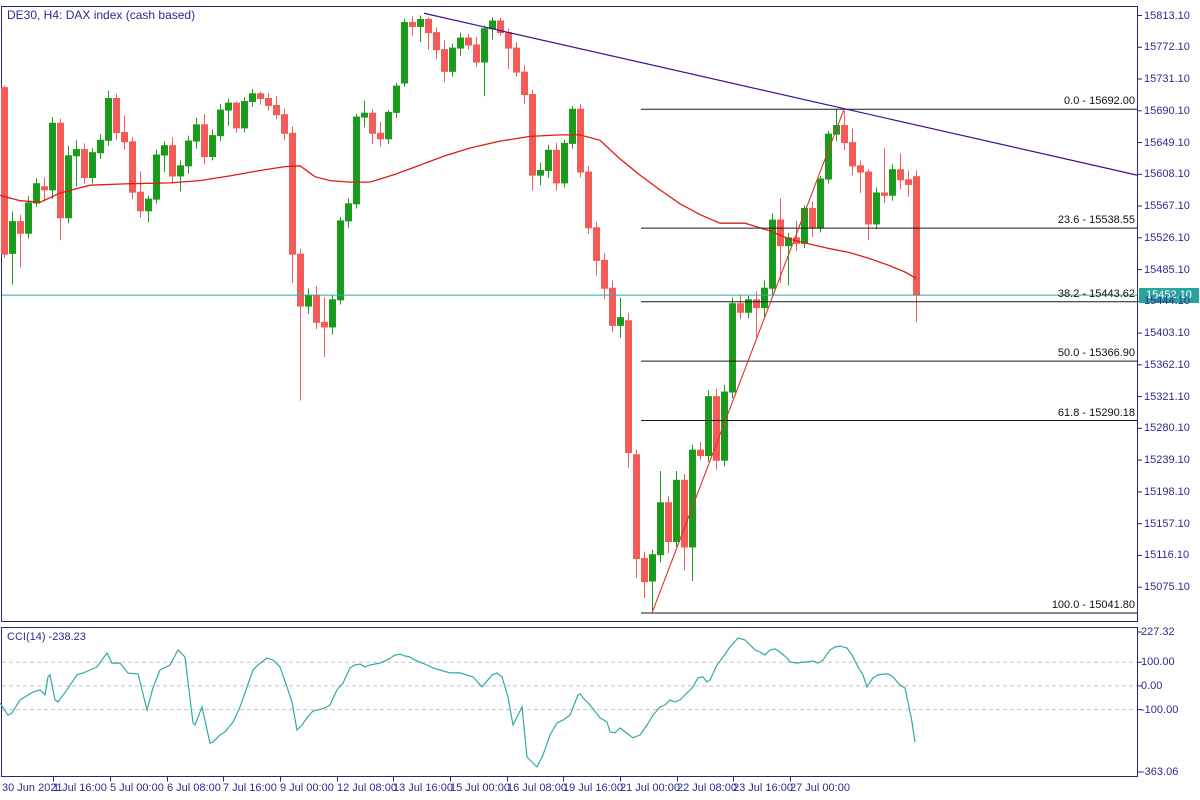 The height and width of the screenshot is (800, 1200). I want to click on price-axis-label: 15649.10, so click(1167, 142).